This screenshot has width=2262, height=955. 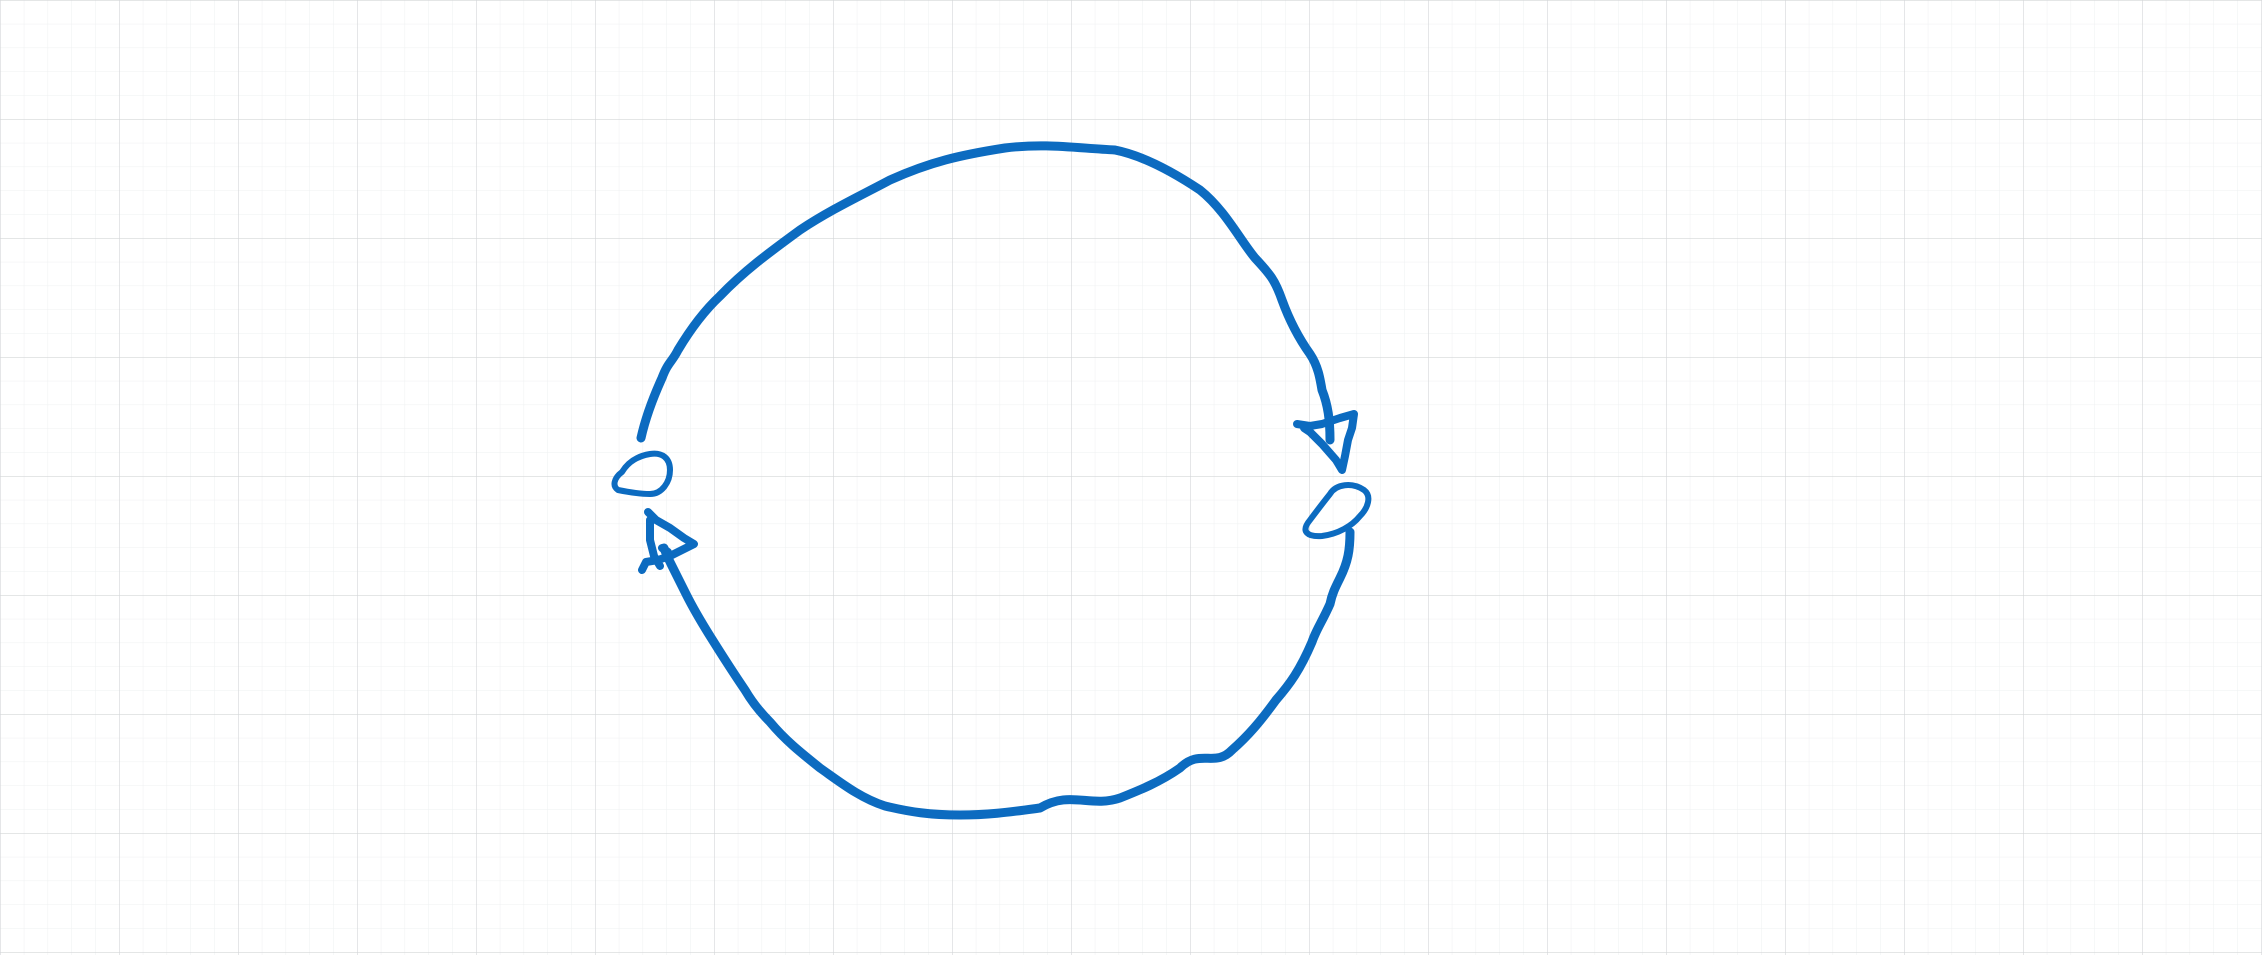 I want to click on top-arc-stroke, so click(x=985, y=293).